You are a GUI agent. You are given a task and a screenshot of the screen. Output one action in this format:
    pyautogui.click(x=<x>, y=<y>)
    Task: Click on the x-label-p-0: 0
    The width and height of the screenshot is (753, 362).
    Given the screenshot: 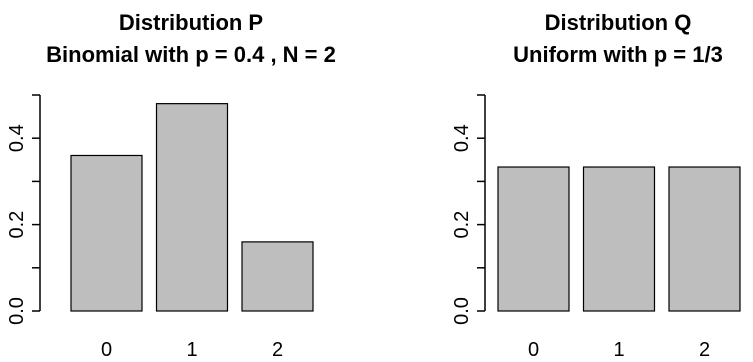 What is the action you would take?
    pyautogui.click(x=106, y=350)
    